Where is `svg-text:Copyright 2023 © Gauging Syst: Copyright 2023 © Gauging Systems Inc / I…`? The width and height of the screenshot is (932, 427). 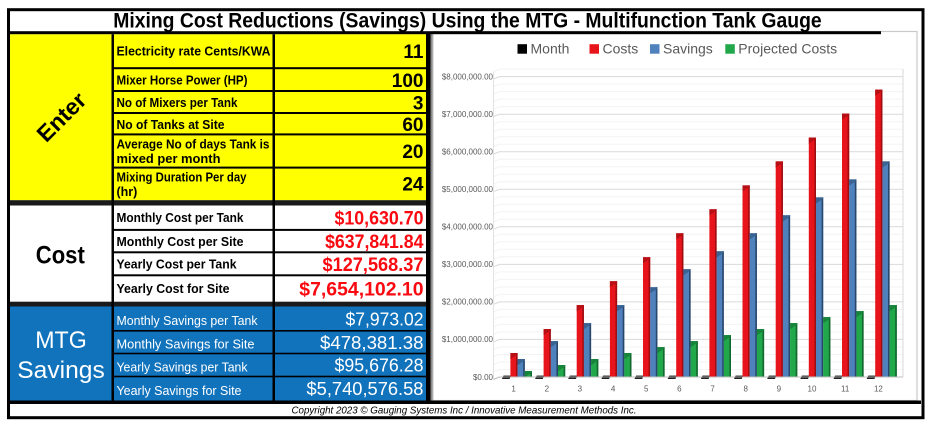
svg-text:Copyright 2023 © Gauging Syst: Copyright 2023 © Gauging Systems Inc / I… is located at coordinates (464, 411).